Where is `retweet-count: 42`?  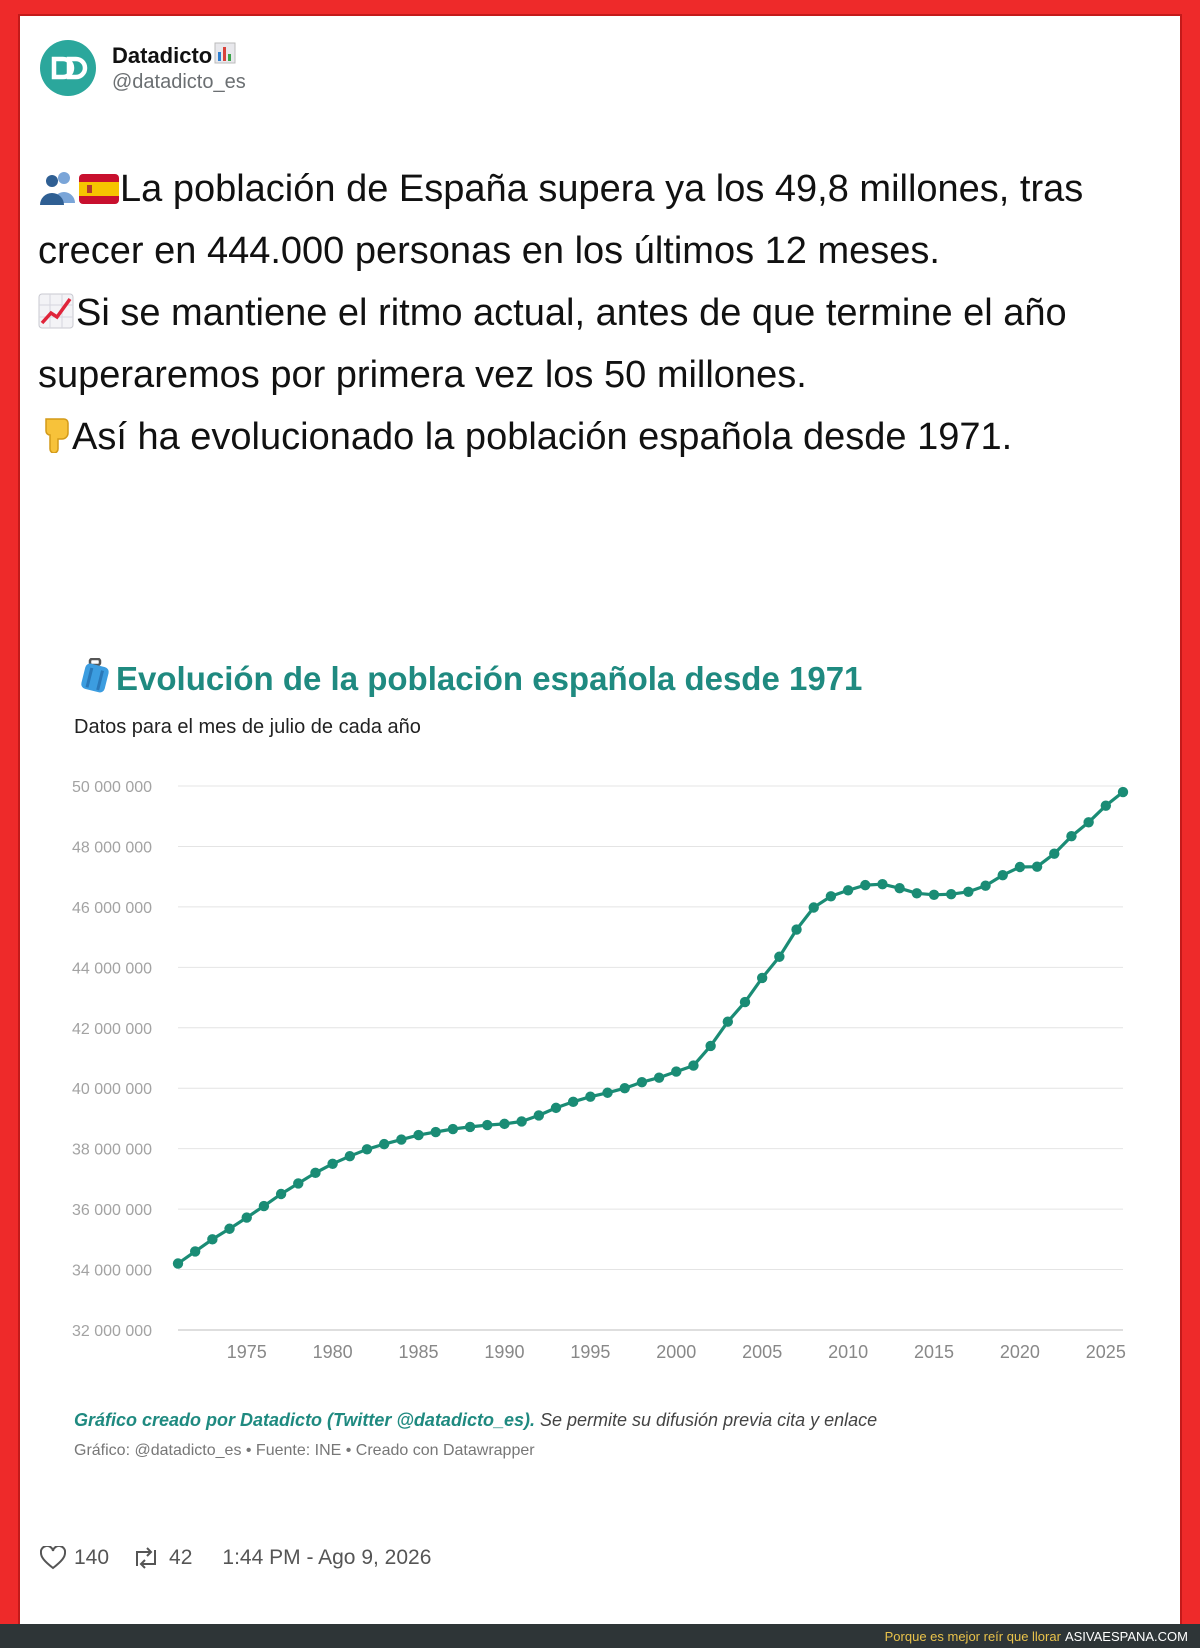
retweet-count: 42 is located at coordinates (181, 1557).